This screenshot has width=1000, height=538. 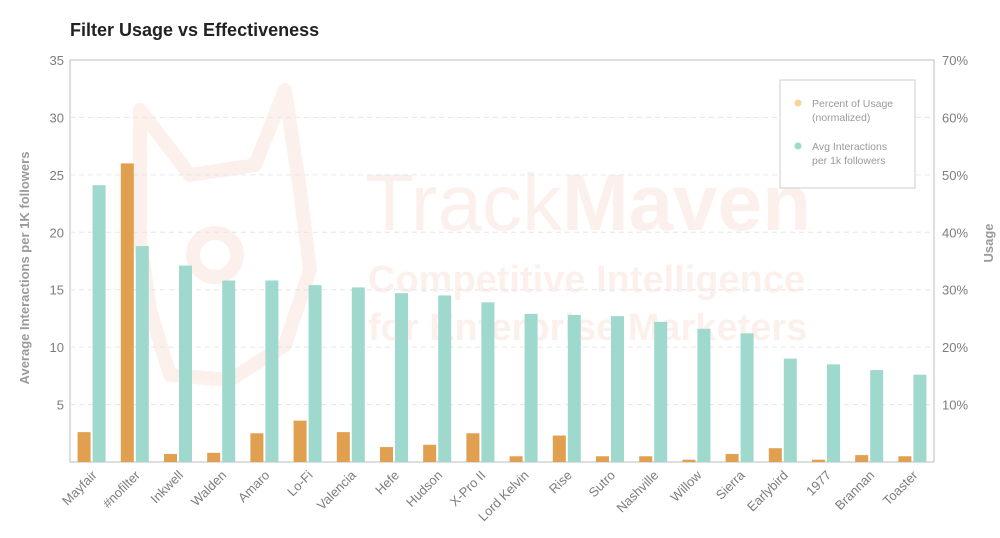 I want to click on y2-tick-label: 40%, so click(x=955, y=232).